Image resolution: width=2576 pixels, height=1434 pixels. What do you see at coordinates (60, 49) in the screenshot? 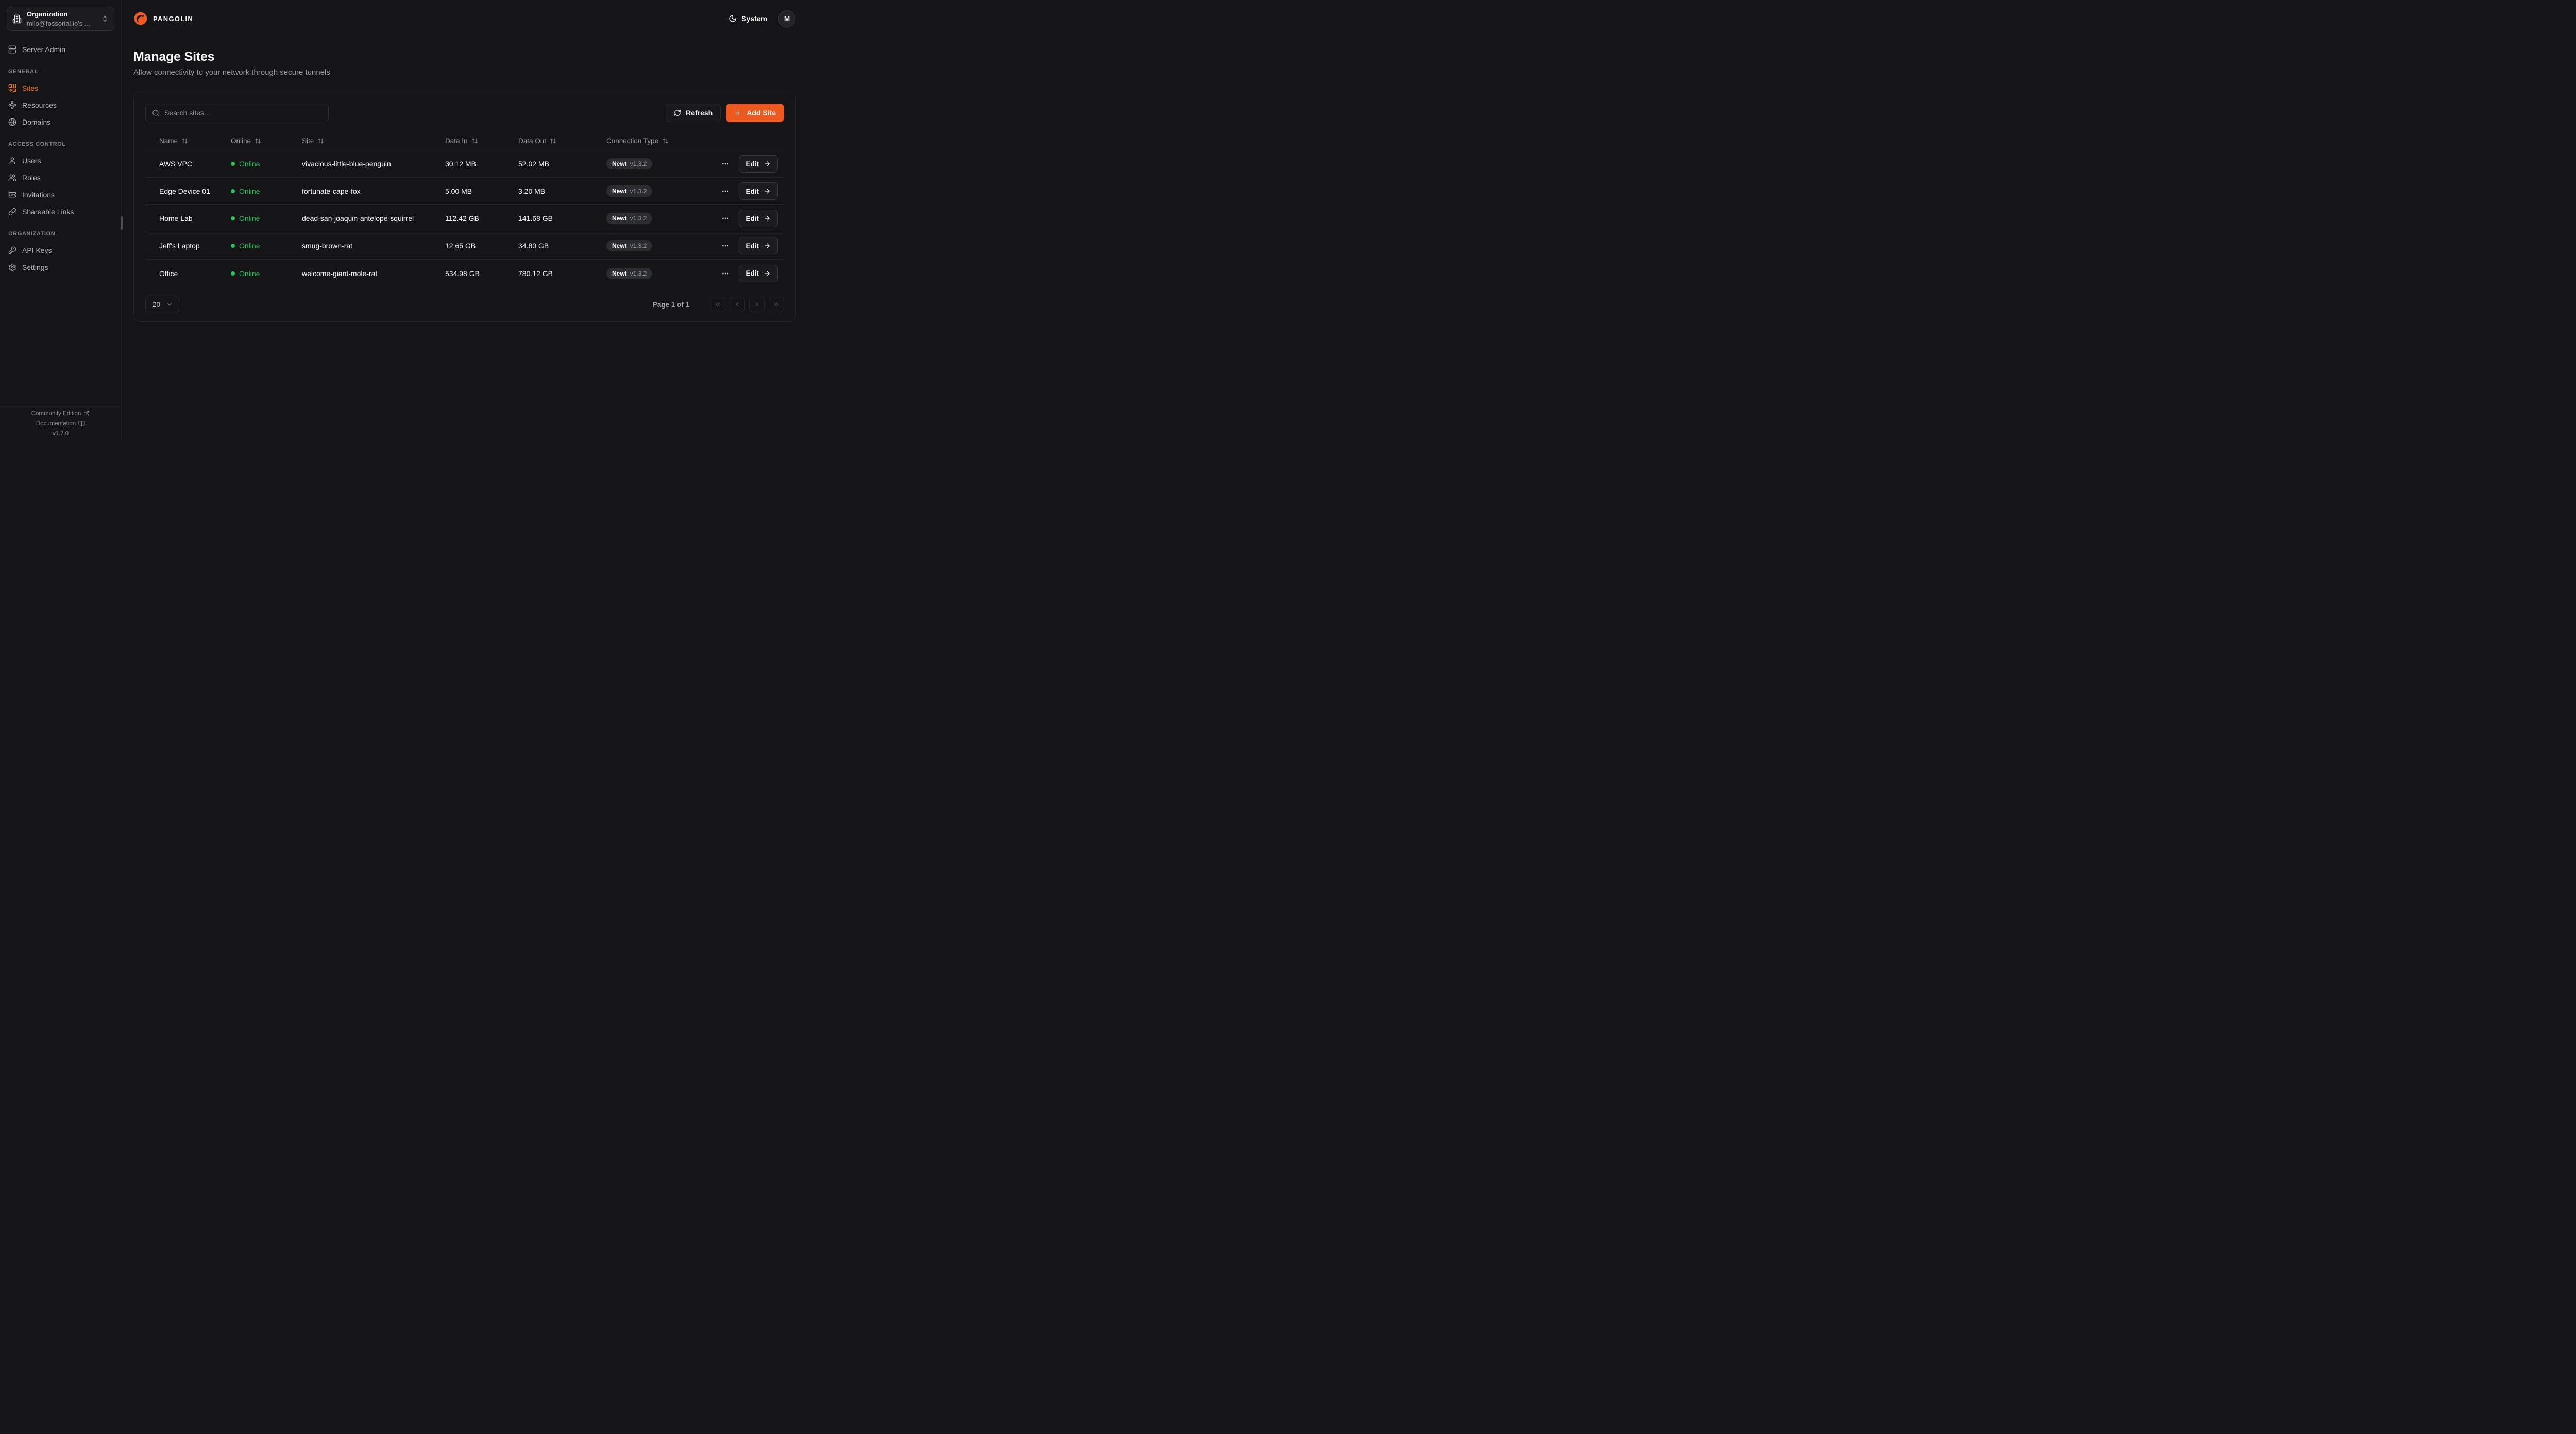
I see `sidebar-item-server-admin: Server Admin` at bounding box center [60, 49].